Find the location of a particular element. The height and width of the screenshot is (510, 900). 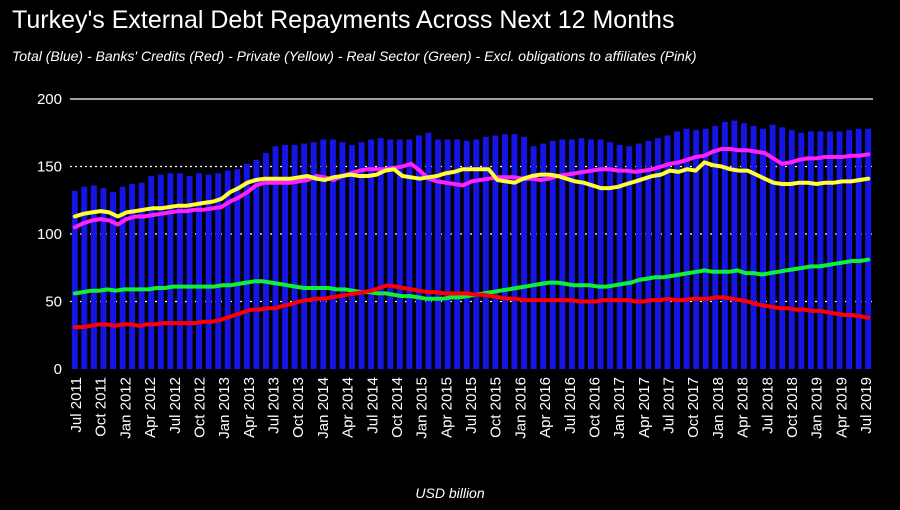

x-tick-label: Jul 2018 is located at coordinates (767, 405).